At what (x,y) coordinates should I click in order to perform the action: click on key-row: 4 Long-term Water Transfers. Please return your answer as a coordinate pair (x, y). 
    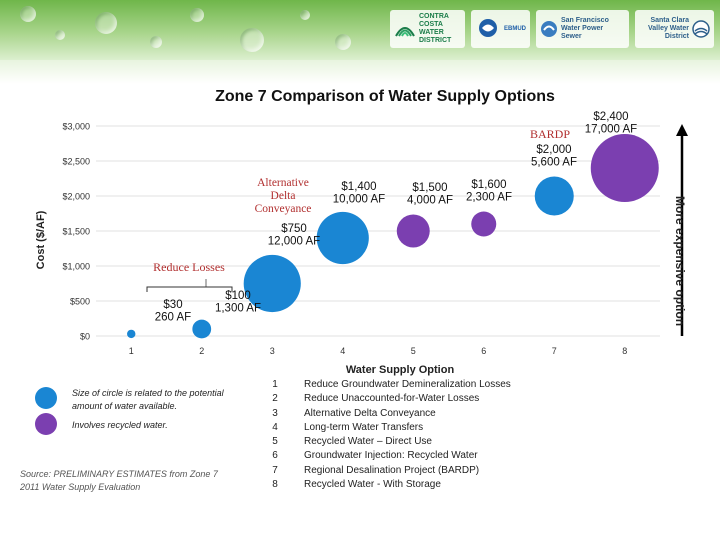
    Looking at the image, I should click on (389, 428).